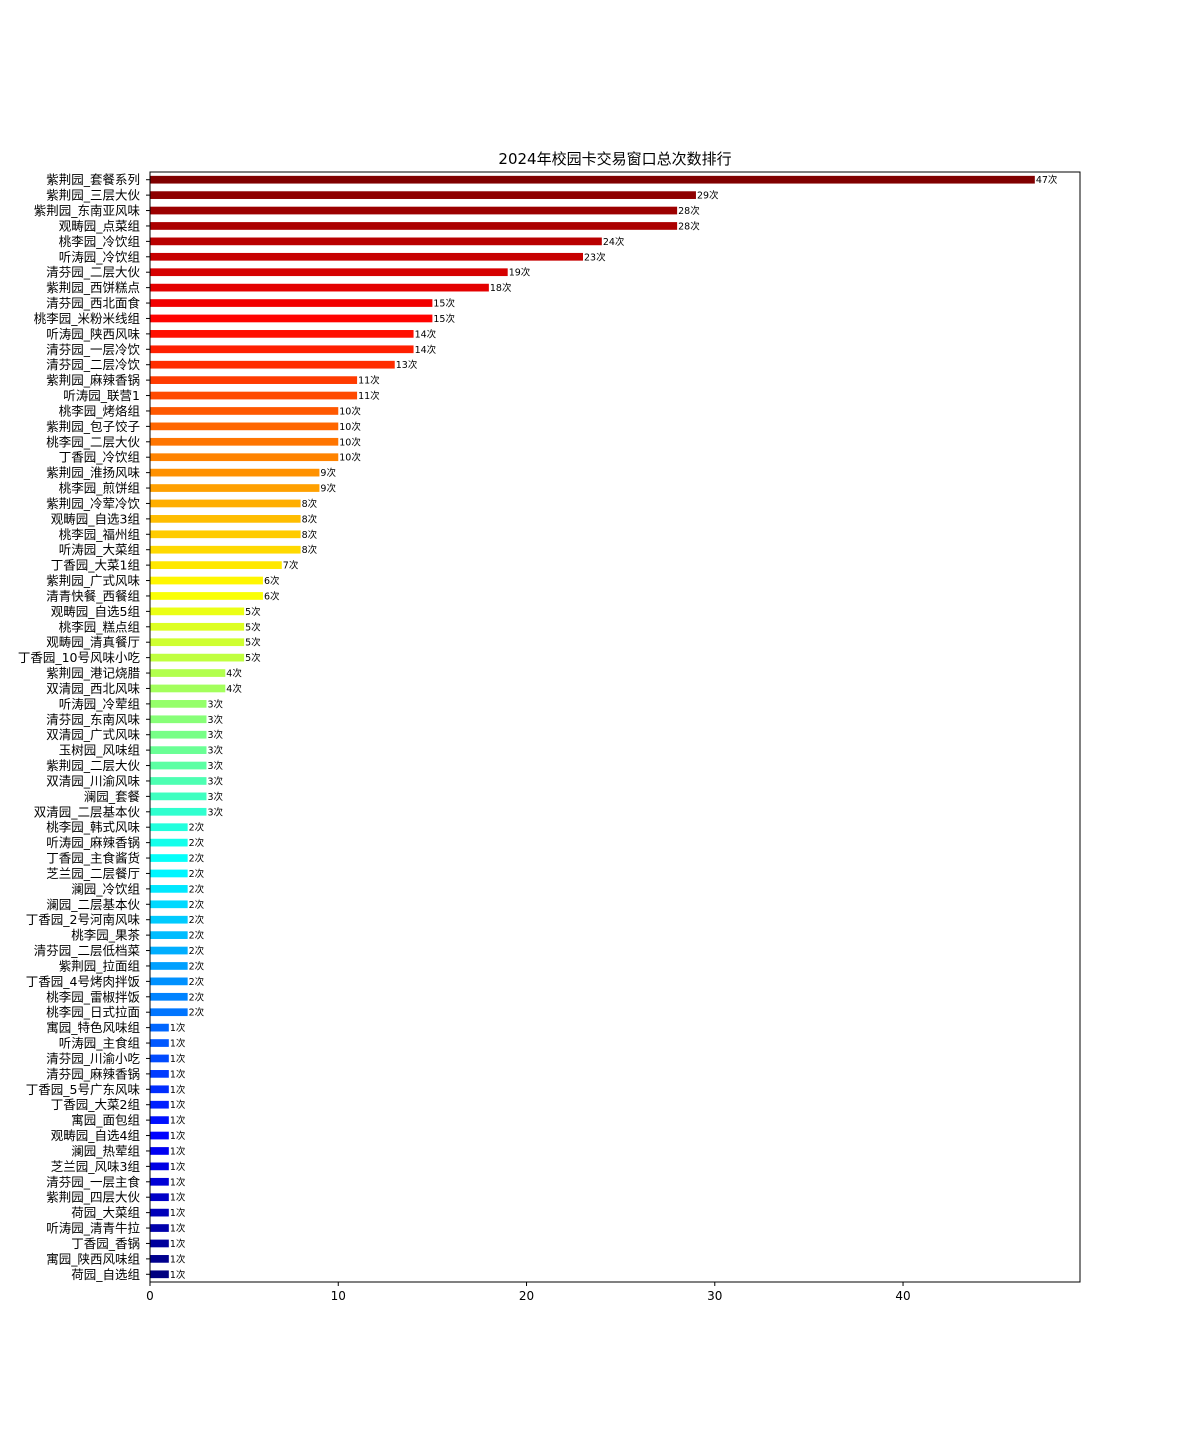 The image size is (1200, 1440). What do you see at coordinates (99, 534) in the screenshot?
I see `category-label: 桃李园_福州组` at bounding box center [99, 534].